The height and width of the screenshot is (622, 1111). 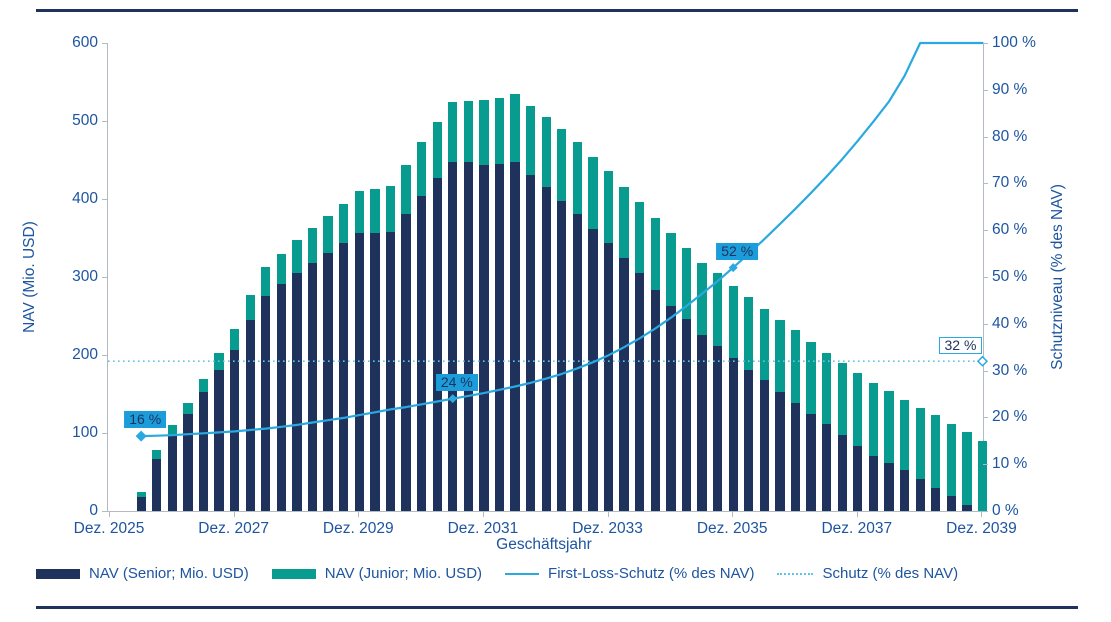 What do you see at coordinates (607, 528) in the screenshot?
I see `x-axis-tick-label: Dez. 2033` at bounding box center [607, 528].